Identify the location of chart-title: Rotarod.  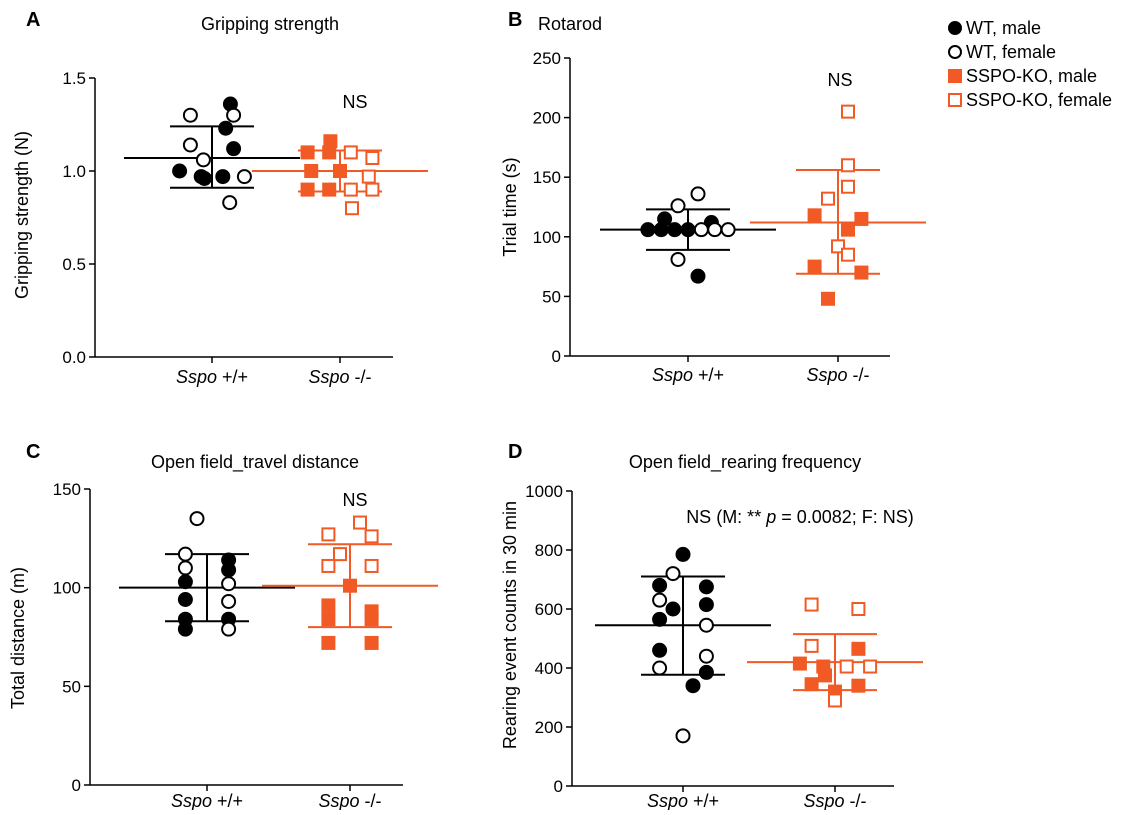
(570, 24).